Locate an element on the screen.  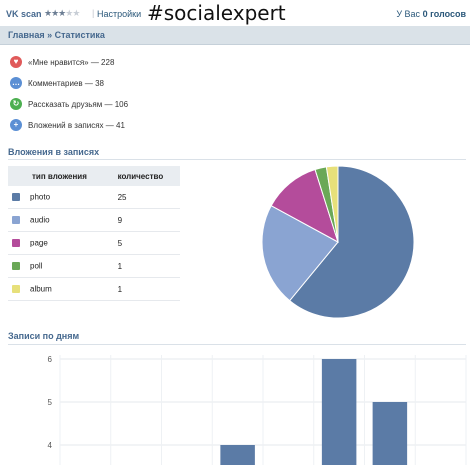
balance: У Вас 0 голосов is located at coordinates (431, 14).